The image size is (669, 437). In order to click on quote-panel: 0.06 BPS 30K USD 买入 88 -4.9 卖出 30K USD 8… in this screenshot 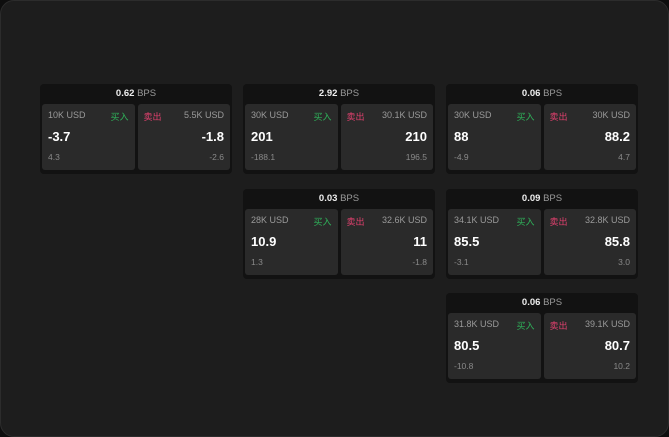, I will do `click(542, 129)`.